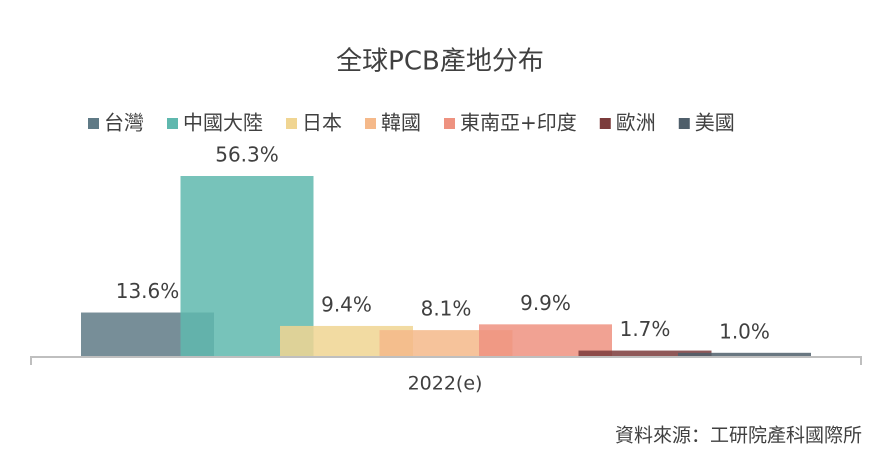  Describe the element at coordinates (401, 123) in the screenshot. I see `legend-label: 韓國` at that location.